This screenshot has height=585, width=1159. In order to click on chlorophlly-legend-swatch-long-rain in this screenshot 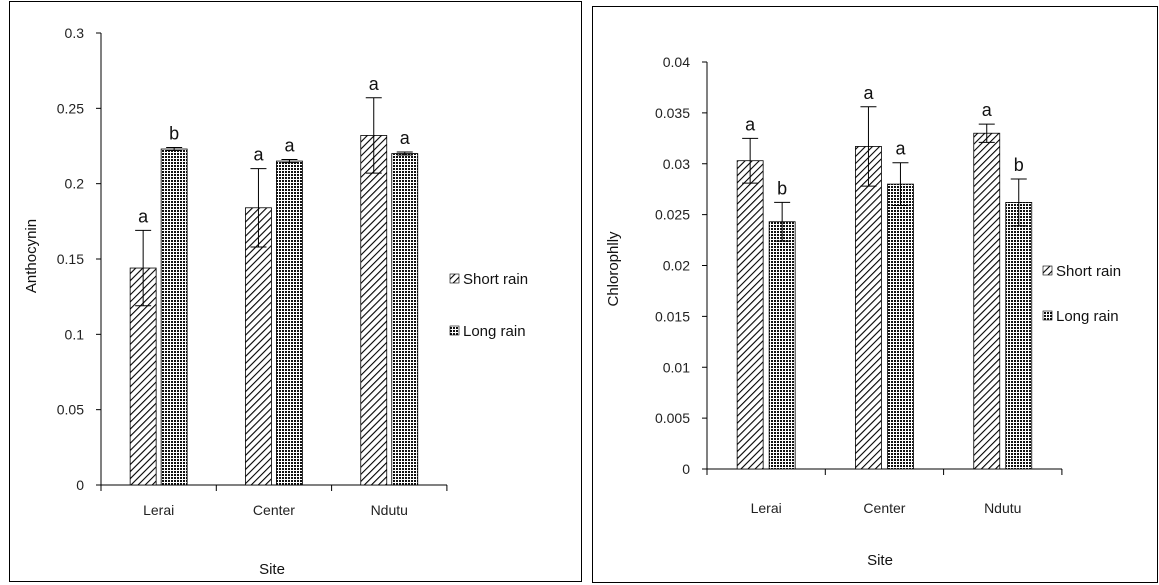, I will do `click(1047, 315)`.